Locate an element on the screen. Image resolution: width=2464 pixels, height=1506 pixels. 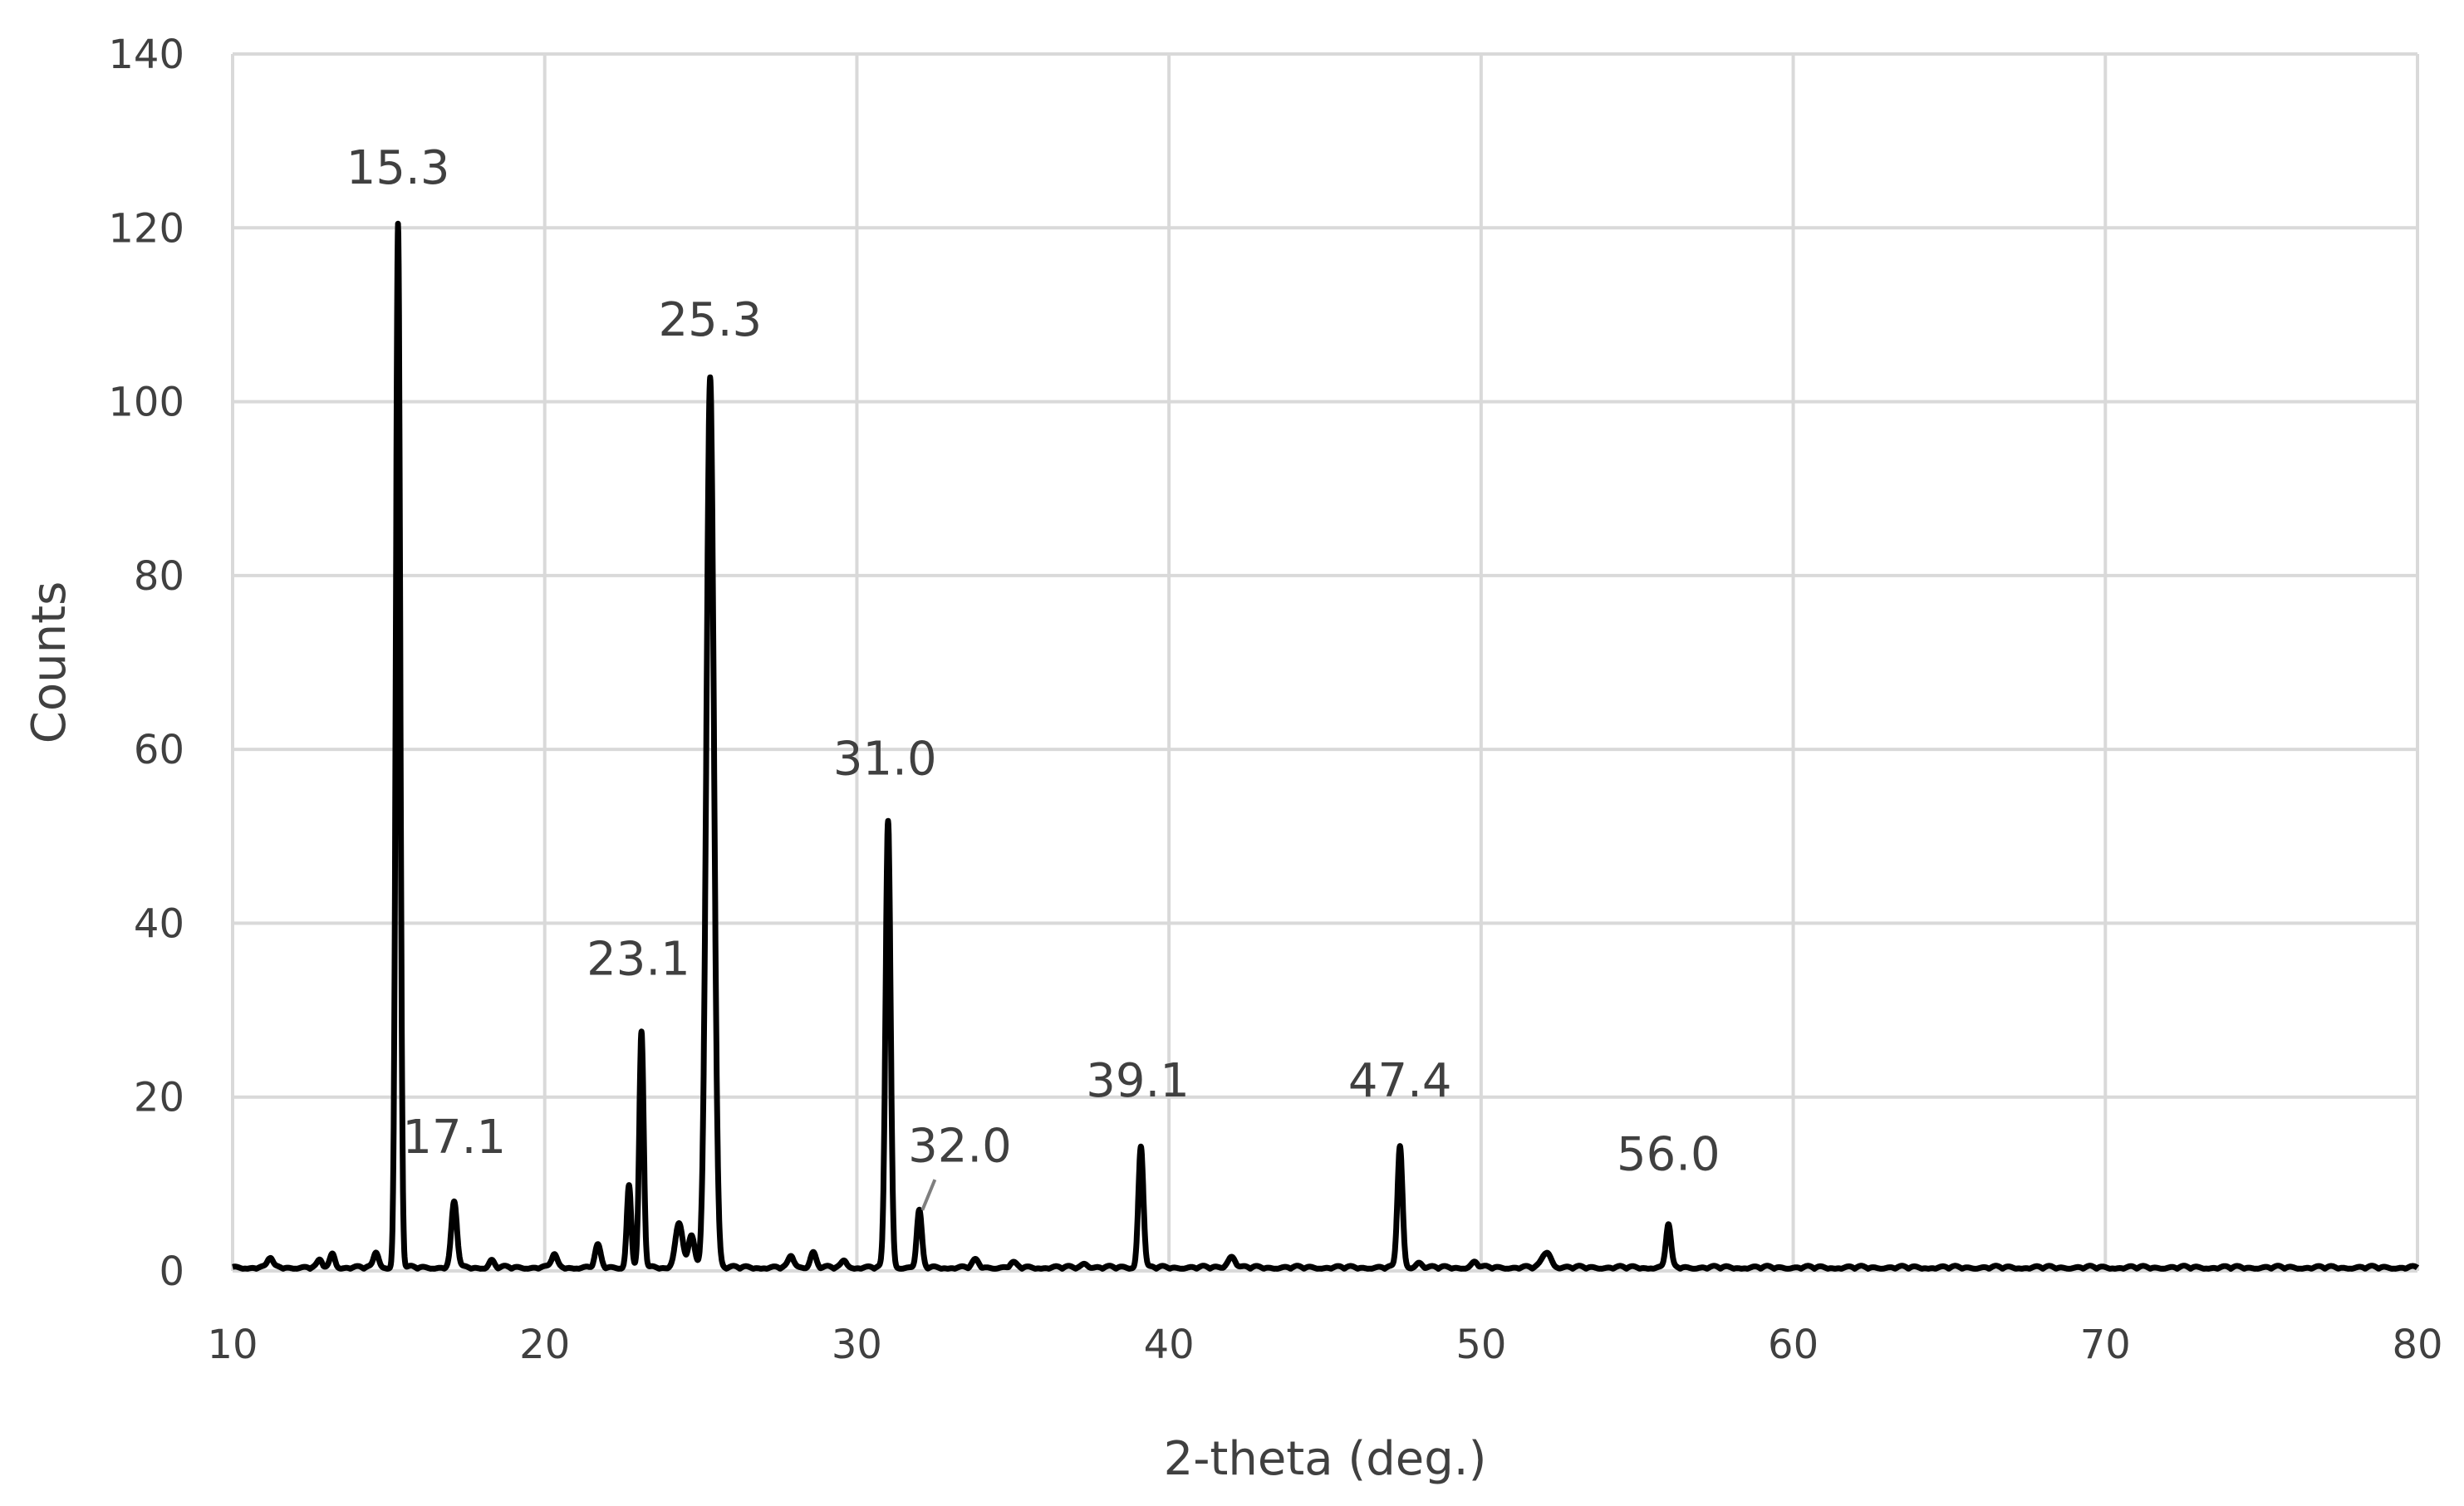
x-tick-label: 60 is located at coordinates (1793, 1345).